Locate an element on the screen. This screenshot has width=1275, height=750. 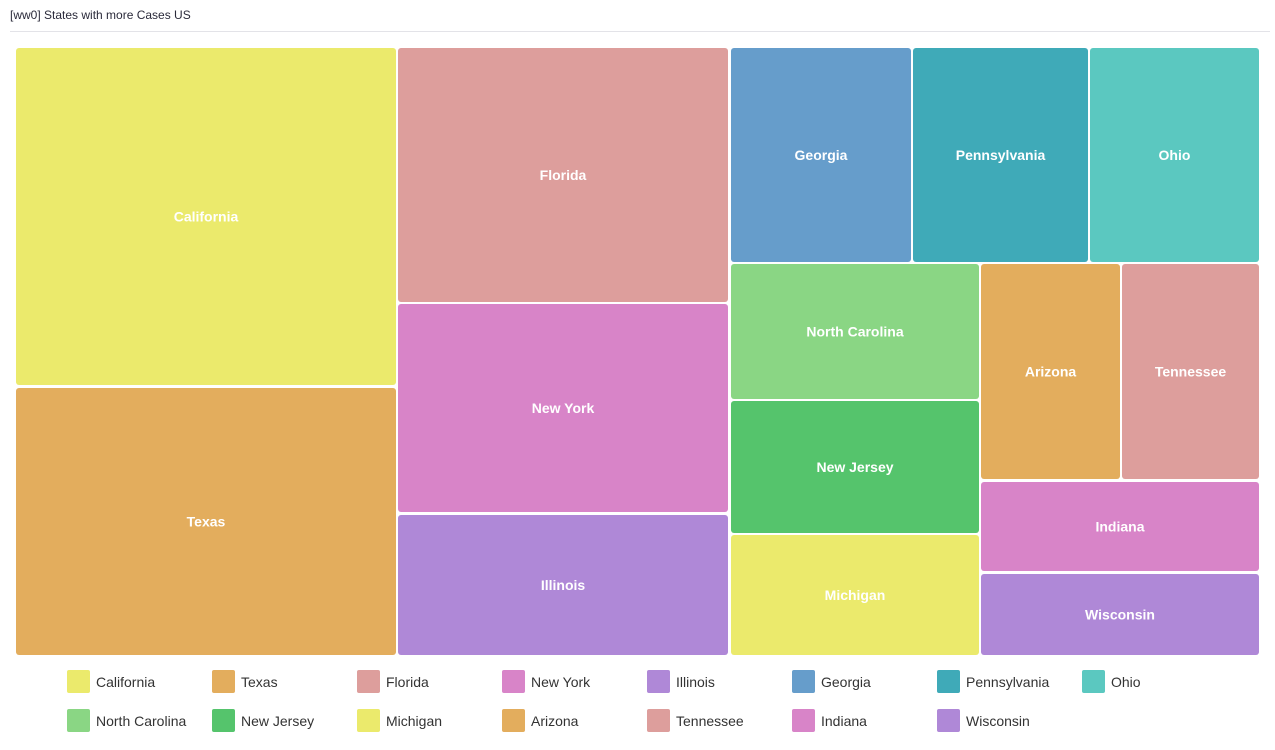
legend-item-illinois: Illinois is located at coordinates (719, 681).